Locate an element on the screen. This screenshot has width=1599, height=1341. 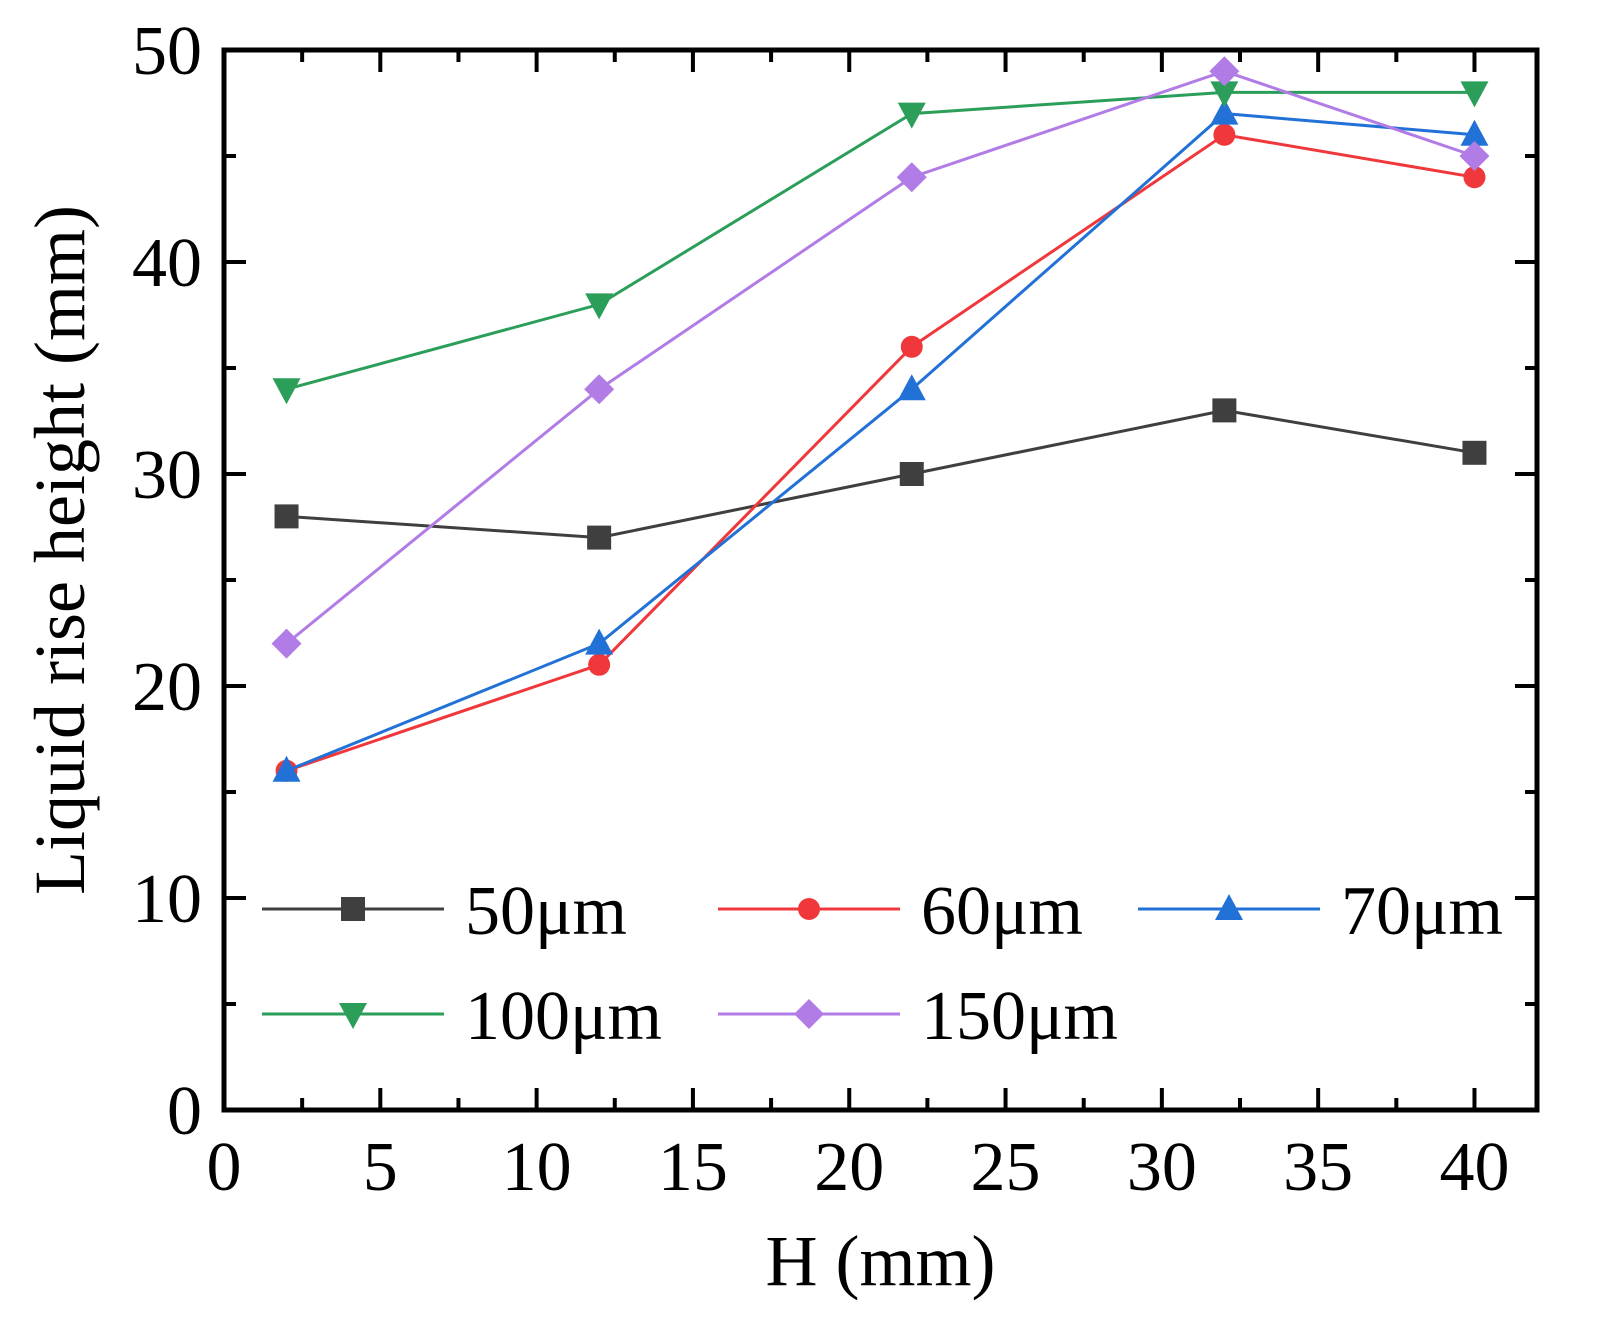
x-tick-label: 5 is located at coordinates (380, 1167).